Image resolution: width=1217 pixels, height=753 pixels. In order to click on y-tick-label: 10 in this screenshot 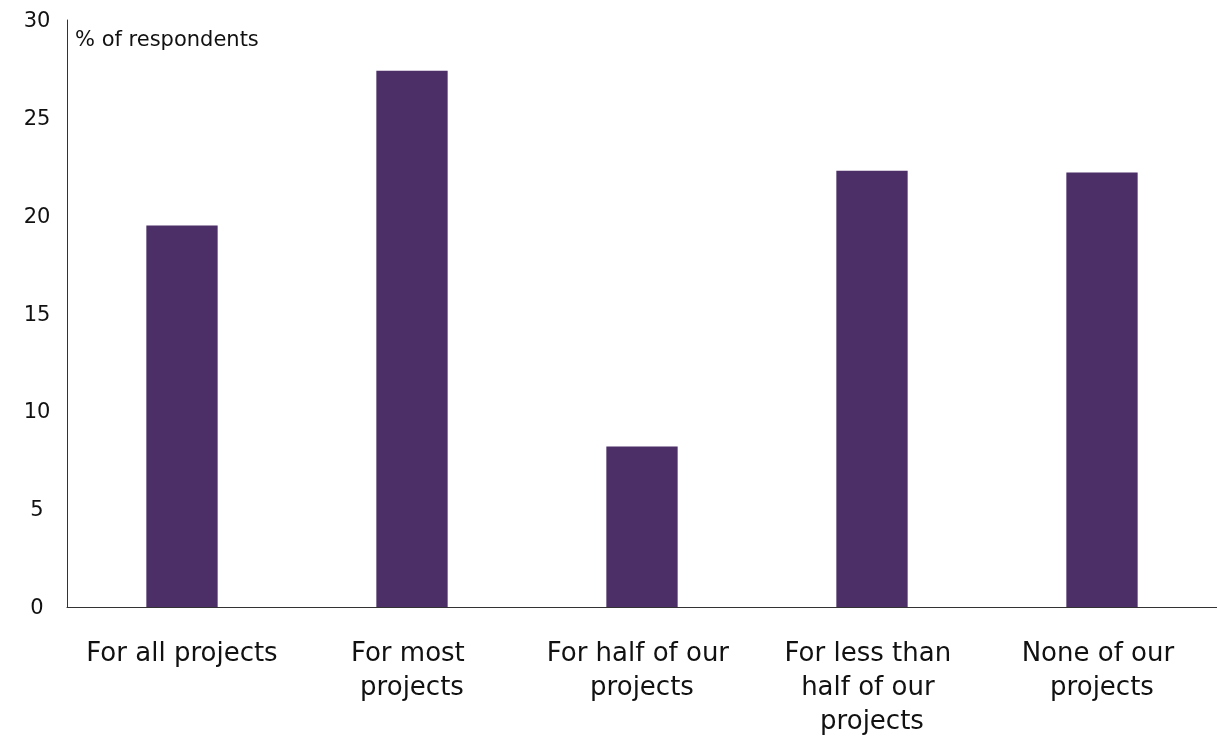, I will do `click(37, 411)`.